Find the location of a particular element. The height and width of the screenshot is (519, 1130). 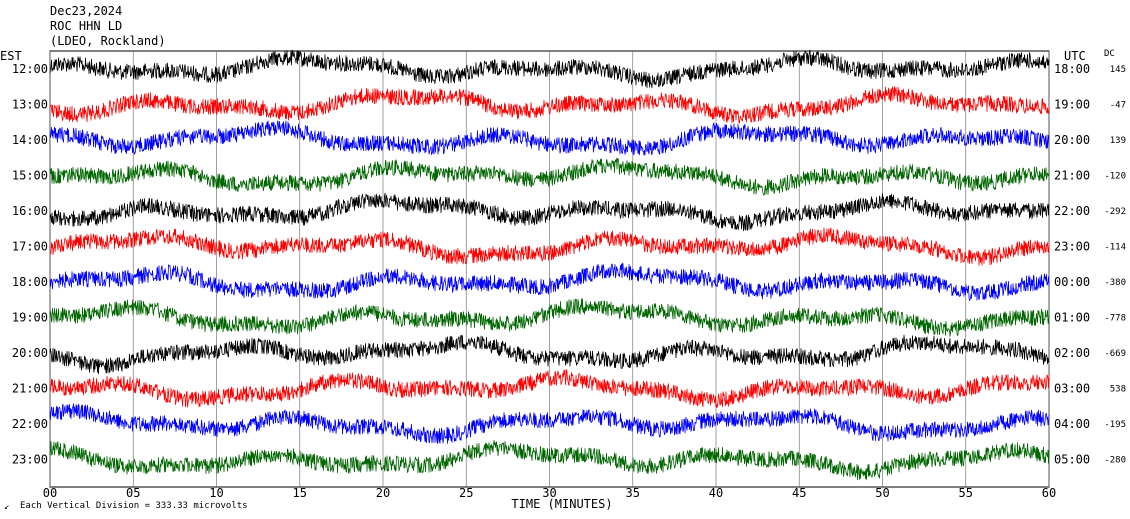

dc-value: -669 is located at coordinates (1115, 354).